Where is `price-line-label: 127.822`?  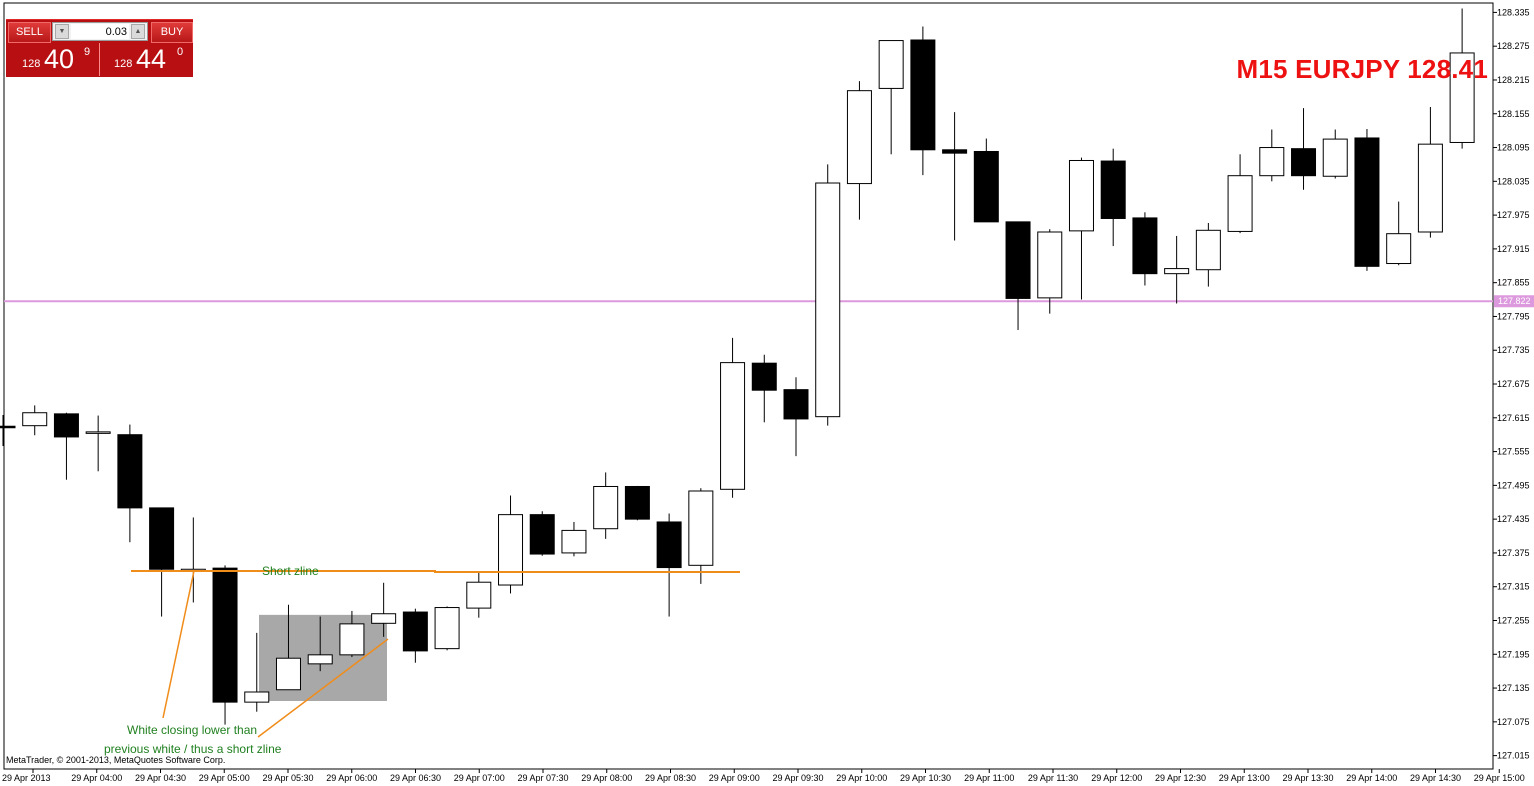 price-line-label: 127.822 is located at coordinates (1514, 301).